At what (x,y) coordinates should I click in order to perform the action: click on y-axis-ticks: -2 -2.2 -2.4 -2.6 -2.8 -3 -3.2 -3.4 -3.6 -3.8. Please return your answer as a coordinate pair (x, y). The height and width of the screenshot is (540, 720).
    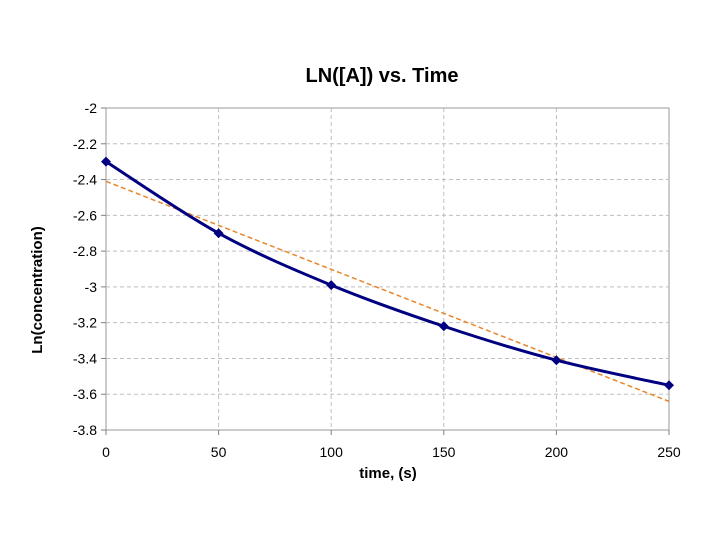
    Looking at the image, I should click on (89, 269).